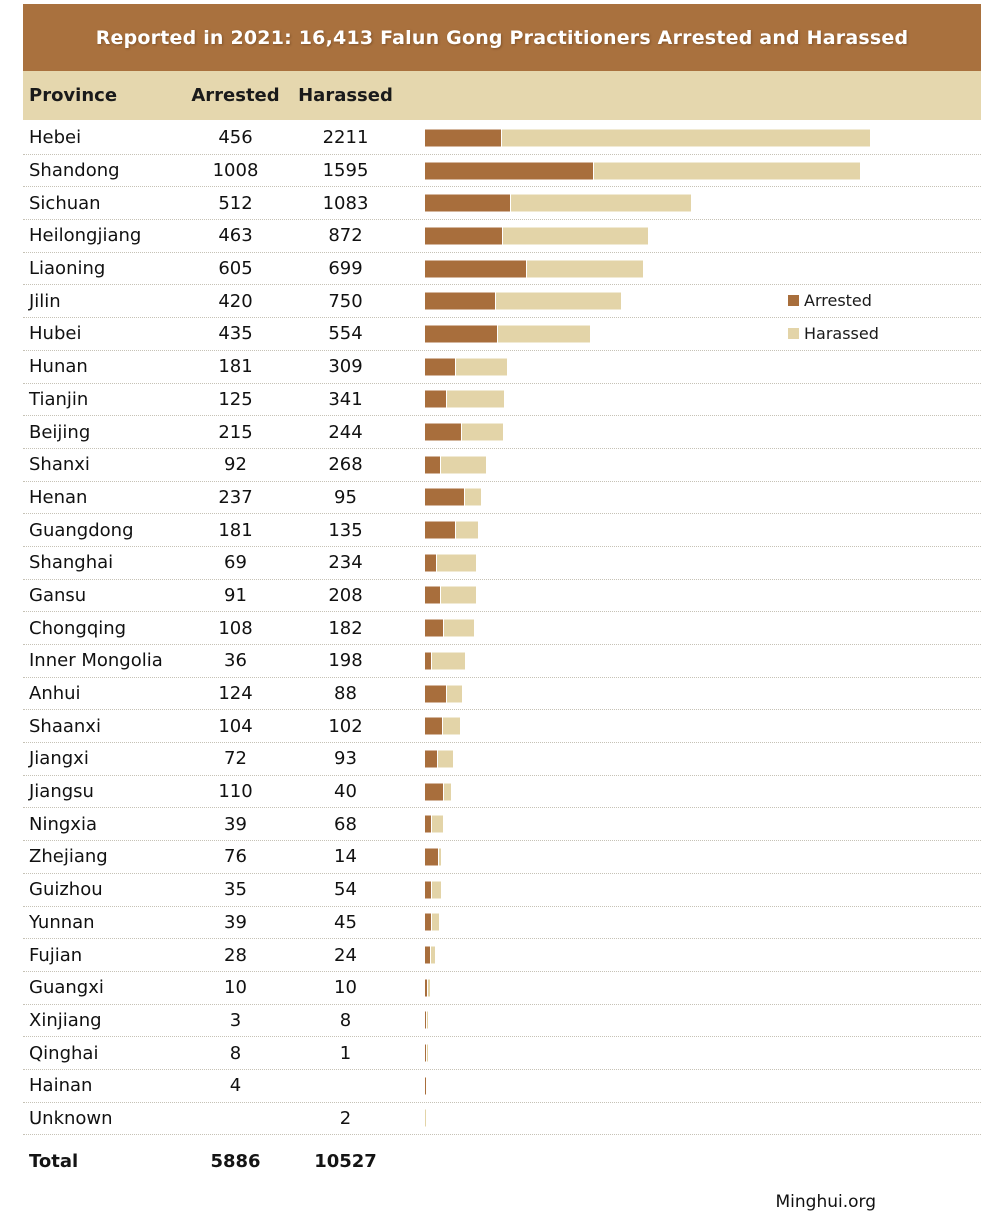 The width and height of the screenshot is (1000, 1230). Describe the element at coordinates (502, 465) in the screenshot. I see `table-row: Shanxi 92 268` at that location.